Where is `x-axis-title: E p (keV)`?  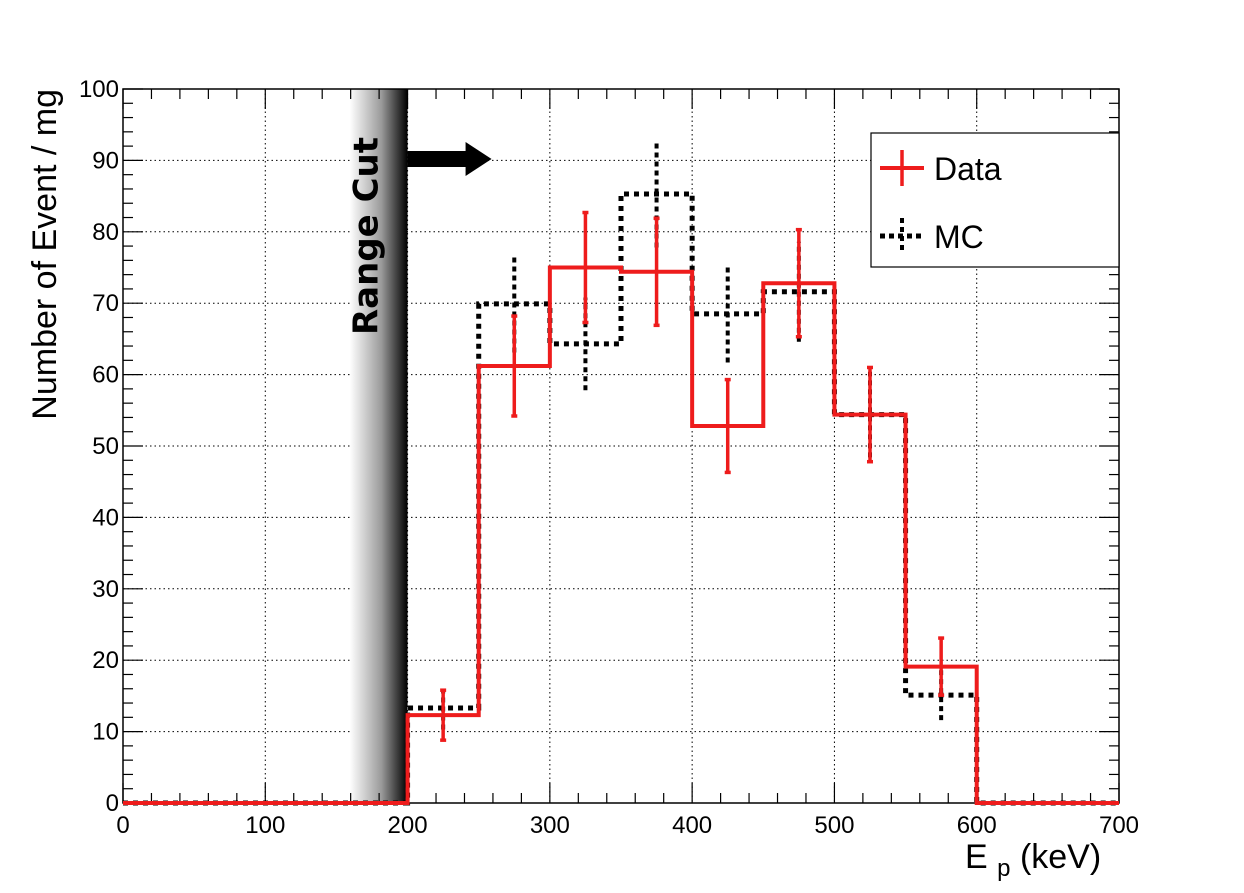
x-axis-title: E p (keV) is located at coordinates (1033, 861).